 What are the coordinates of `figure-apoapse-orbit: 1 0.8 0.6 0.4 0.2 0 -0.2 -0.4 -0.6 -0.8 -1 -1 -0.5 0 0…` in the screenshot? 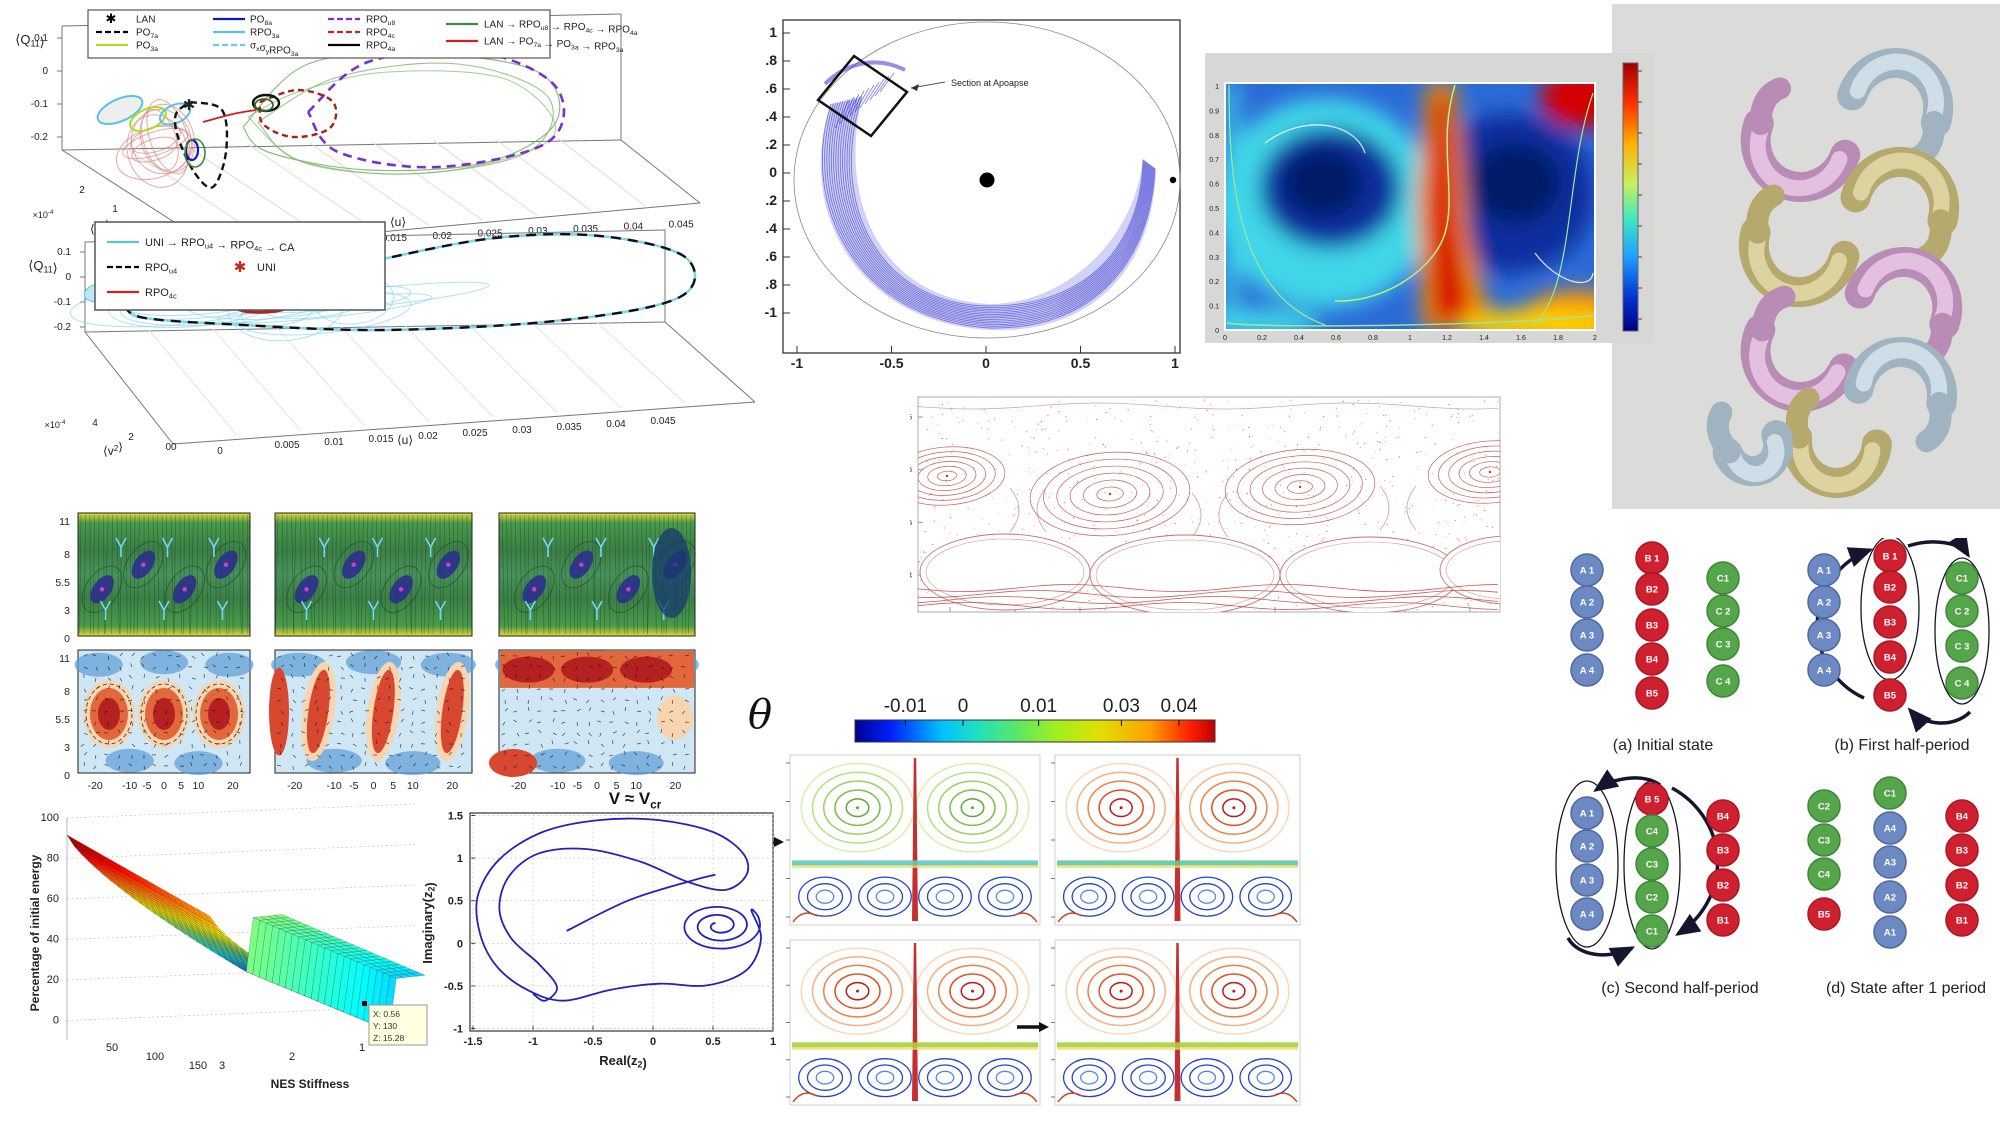 It's located at (971, 191).